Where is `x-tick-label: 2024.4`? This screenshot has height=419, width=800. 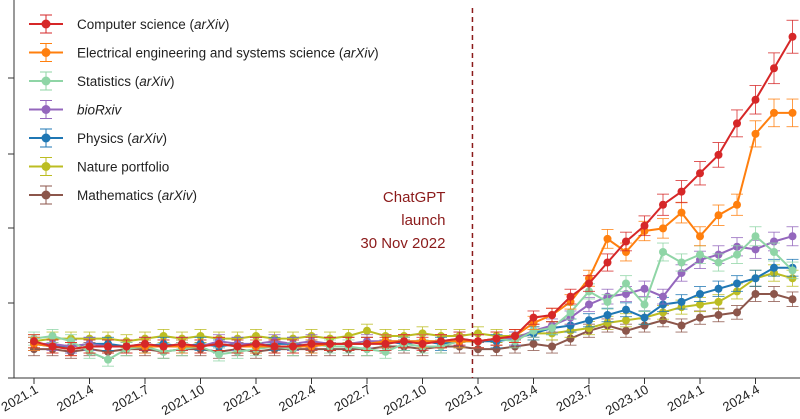
x-tick-label: 2024.4 is located at coordinates (741, 398).